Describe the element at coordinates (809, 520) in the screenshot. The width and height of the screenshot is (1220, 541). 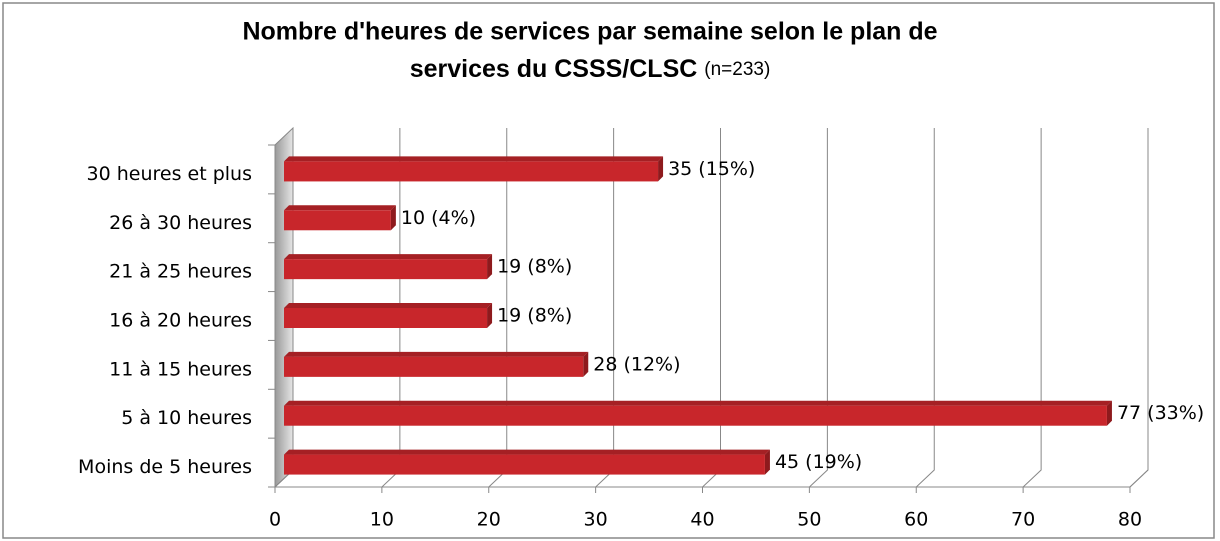
I see `x-tick-label: 50` at that location.